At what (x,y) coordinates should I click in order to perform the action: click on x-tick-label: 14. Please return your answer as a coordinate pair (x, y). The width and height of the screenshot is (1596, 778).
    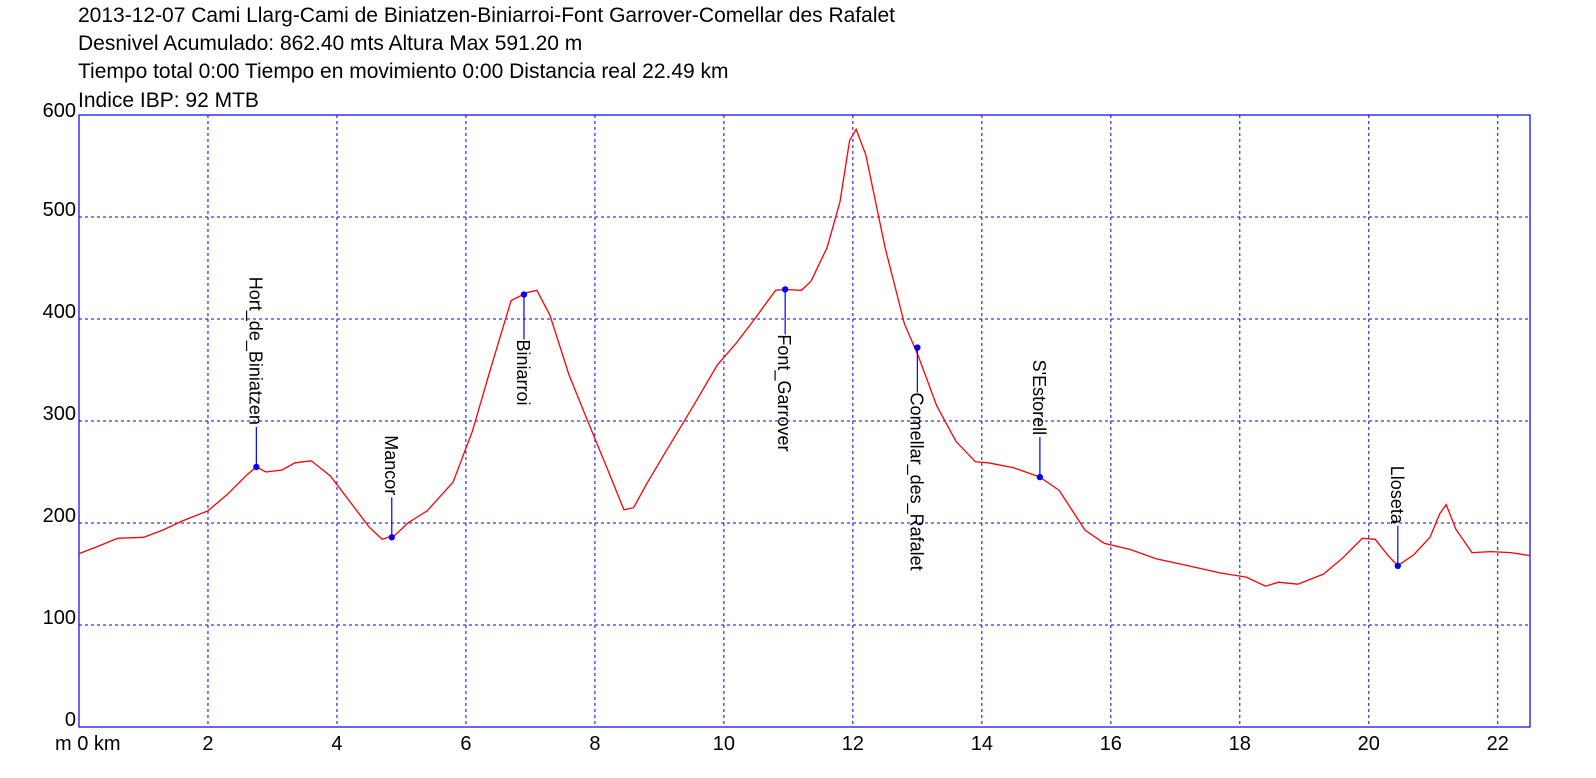
    Looking at the image, I should click on (982, 744).